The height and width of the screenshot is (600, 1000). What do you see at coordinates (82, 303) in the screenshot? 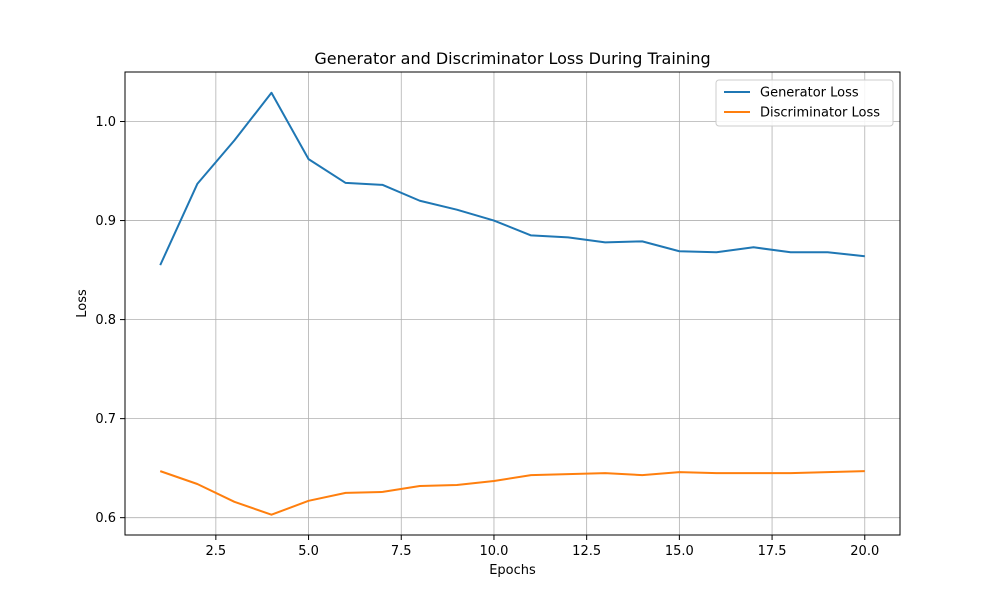
I see `y-axis-label: Loss` at bounding box center [82, 303].